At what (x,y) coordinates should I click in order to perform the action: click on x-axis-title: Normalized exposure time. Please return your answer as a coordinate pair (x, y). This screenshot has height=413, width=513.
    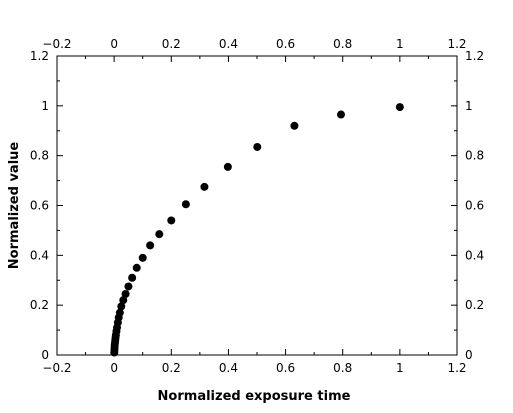
    Looking at the image, I should click on (254, 396).